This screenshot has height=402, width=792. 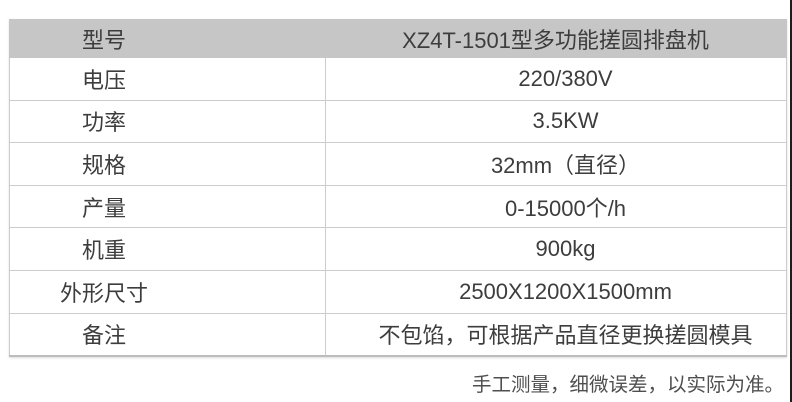 I want to click on measurement-disclaimer: 手工测量，细微误差，以实际为准。, so click(x=627, y=385).